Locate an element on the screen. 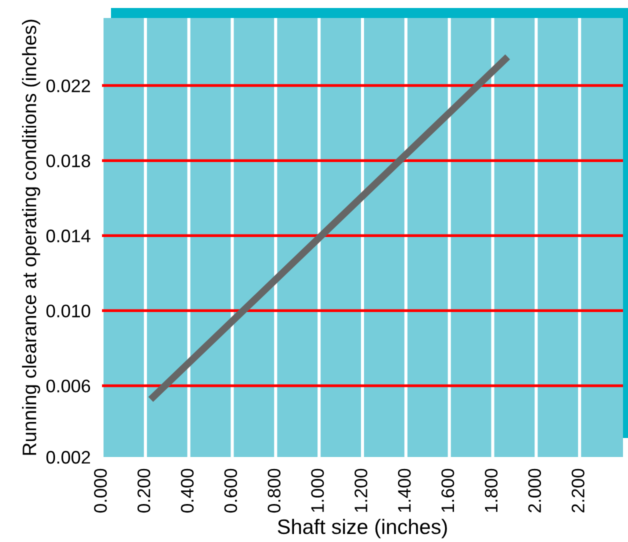 This screenshot has width=628, height=542. y-tick-label: 0.022 is located at coordinates (68, 85).